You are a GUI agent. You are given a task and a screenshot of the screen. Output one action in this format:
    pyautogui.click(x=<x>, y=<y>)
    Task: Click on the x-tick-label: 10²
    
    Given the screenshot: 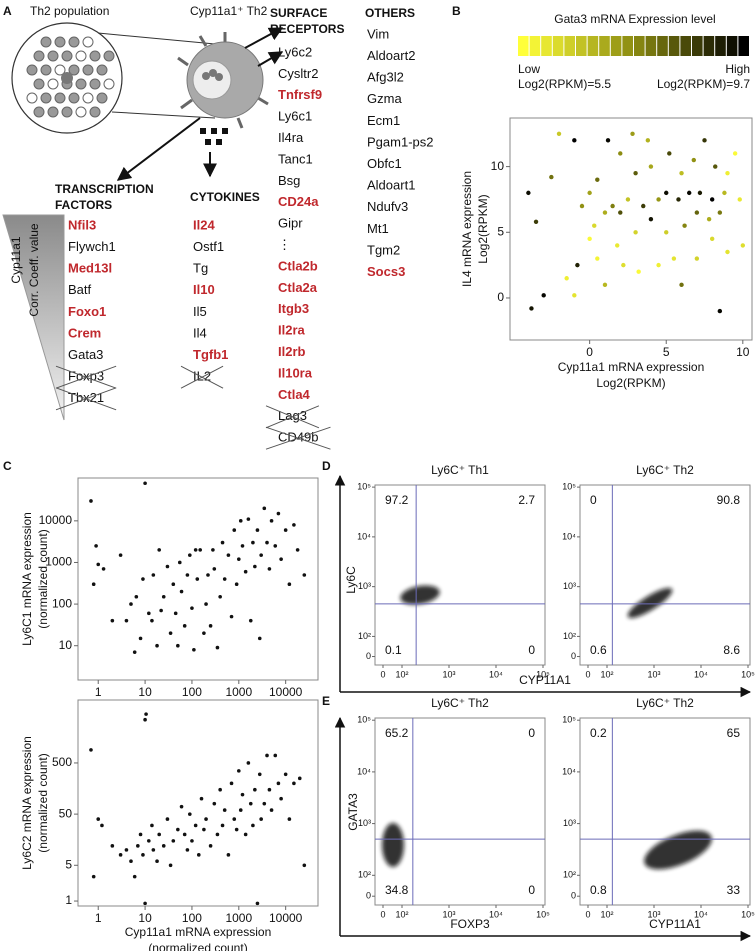 What is the action you would take?
    pyautogui.click(x=401, y=674)
    